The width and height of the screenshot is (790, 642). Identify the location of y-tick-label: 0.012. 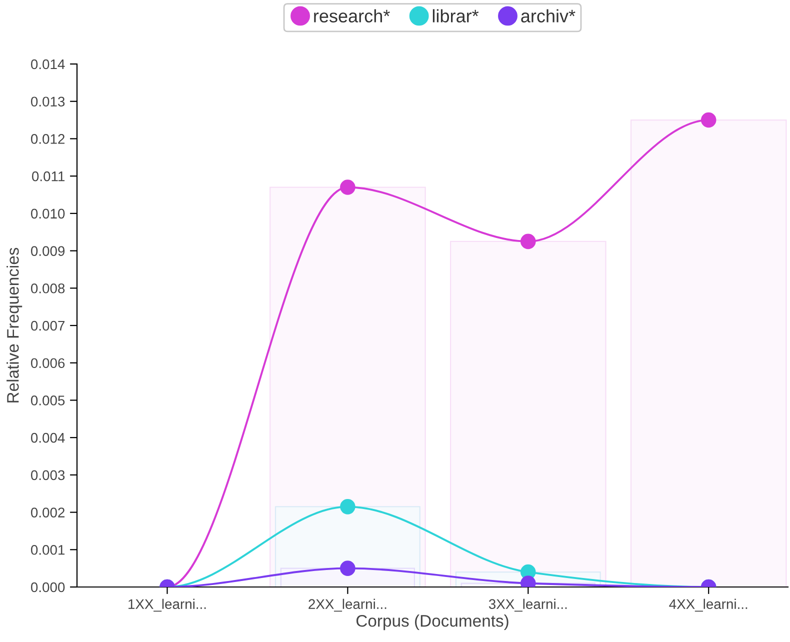
(47, 139).